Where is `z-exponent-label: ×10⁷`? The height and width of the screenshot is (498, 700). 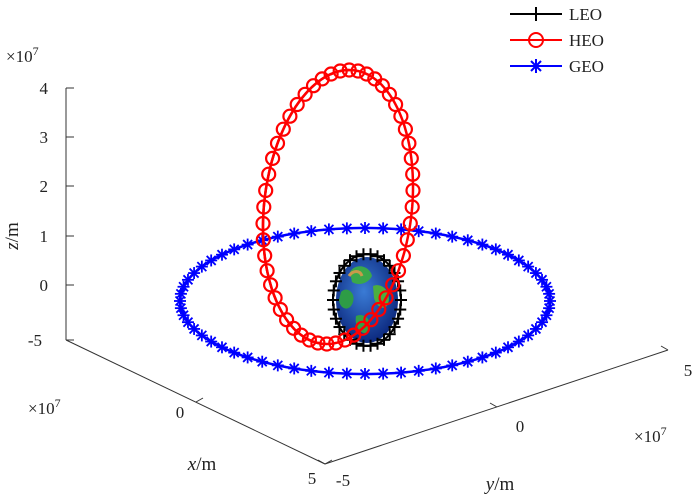
z-exponent-label: ×10⁷ is located at coordinates (22, 55).